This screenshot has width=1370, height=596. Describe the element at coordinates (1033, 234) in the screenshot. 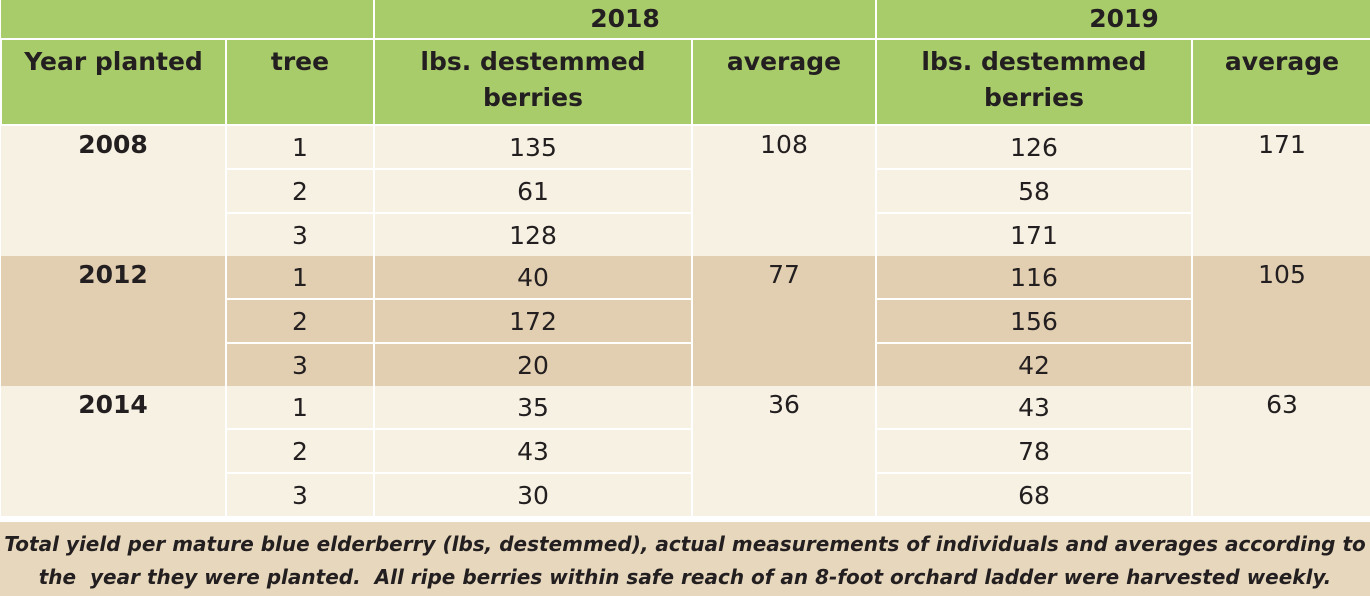

I see `lbs-2019: 171` at that location.